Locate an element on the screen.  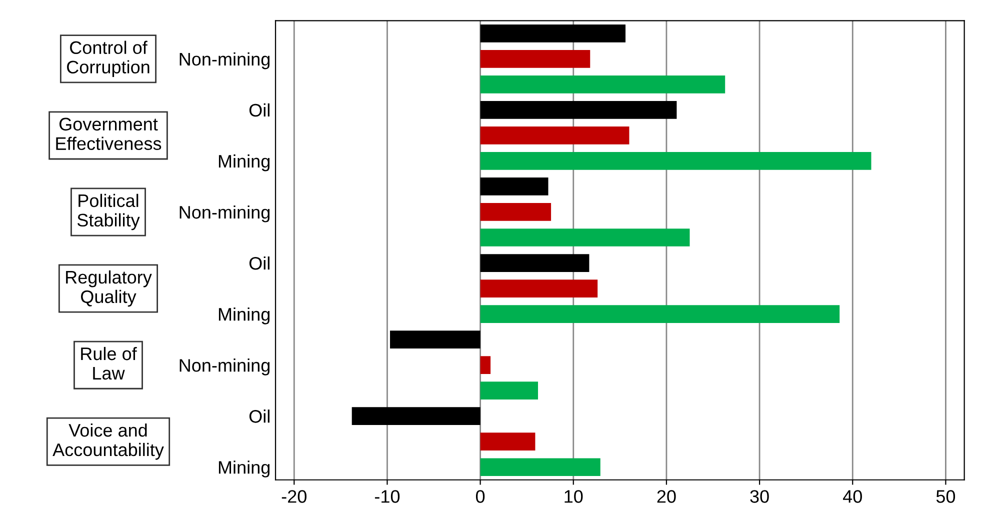
text: Voice and Accountability is located at coordinates (108, 441).